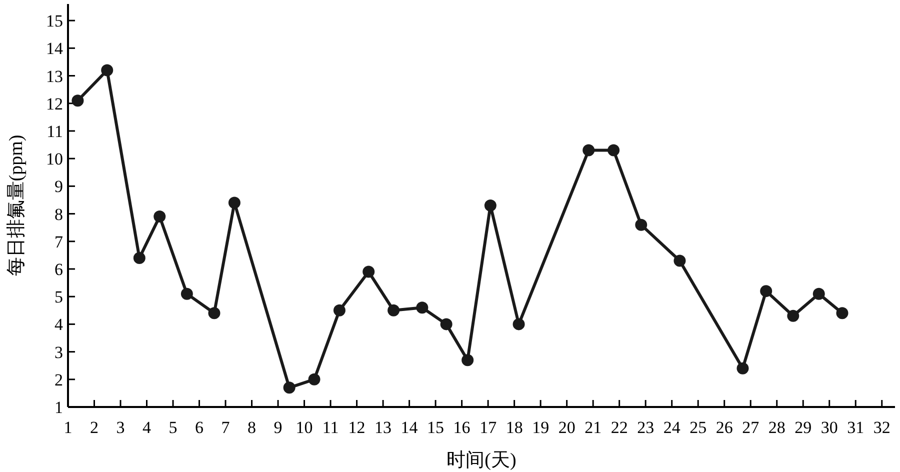 This screenshot has width=900, height=472. What do you see at coordinates (58, 352) in the screenshot?
I see `y-tick-label: 3` at bounding box center [58, 352].